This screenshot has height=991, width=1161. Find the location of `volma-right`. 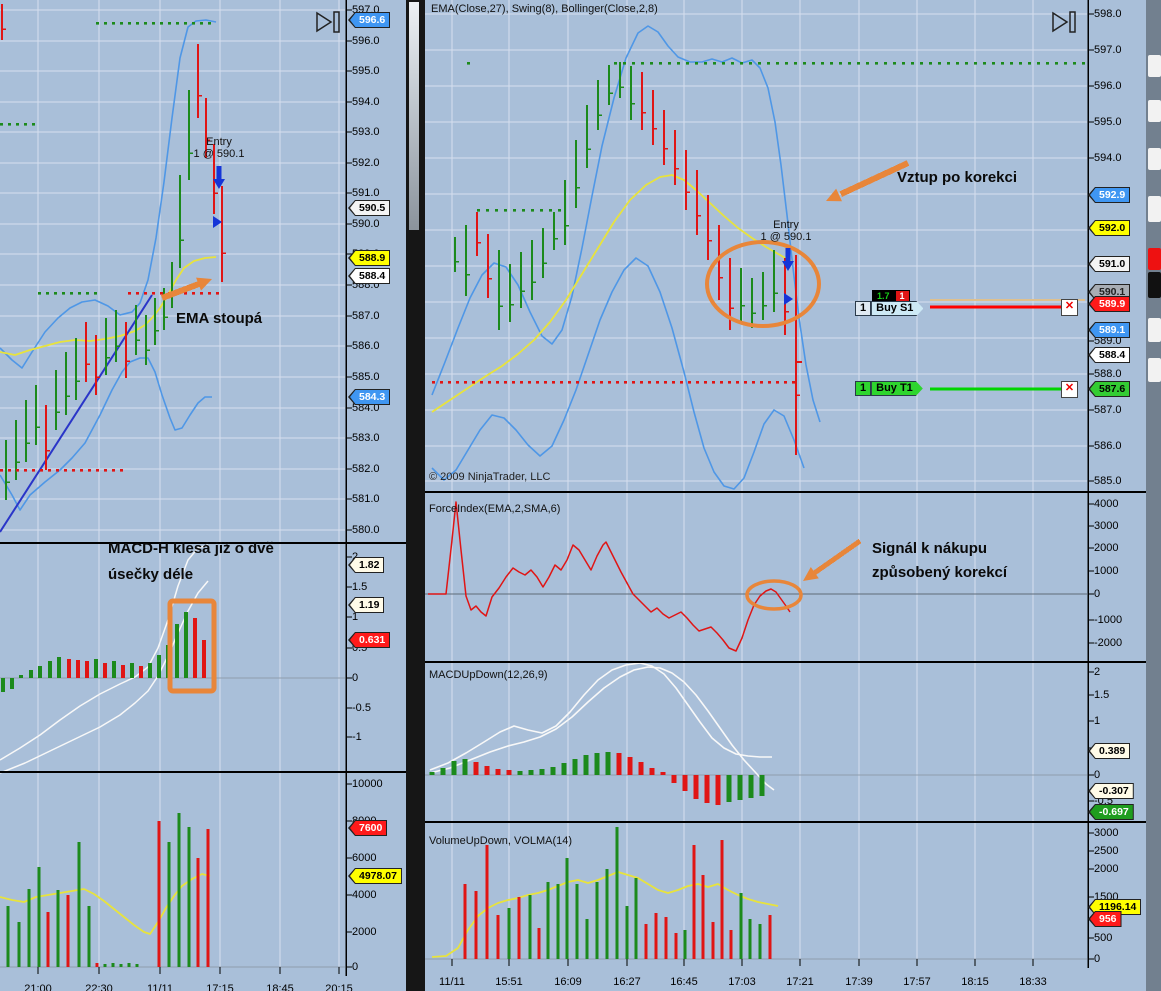

volma-right is located at coordinates (605, 914).